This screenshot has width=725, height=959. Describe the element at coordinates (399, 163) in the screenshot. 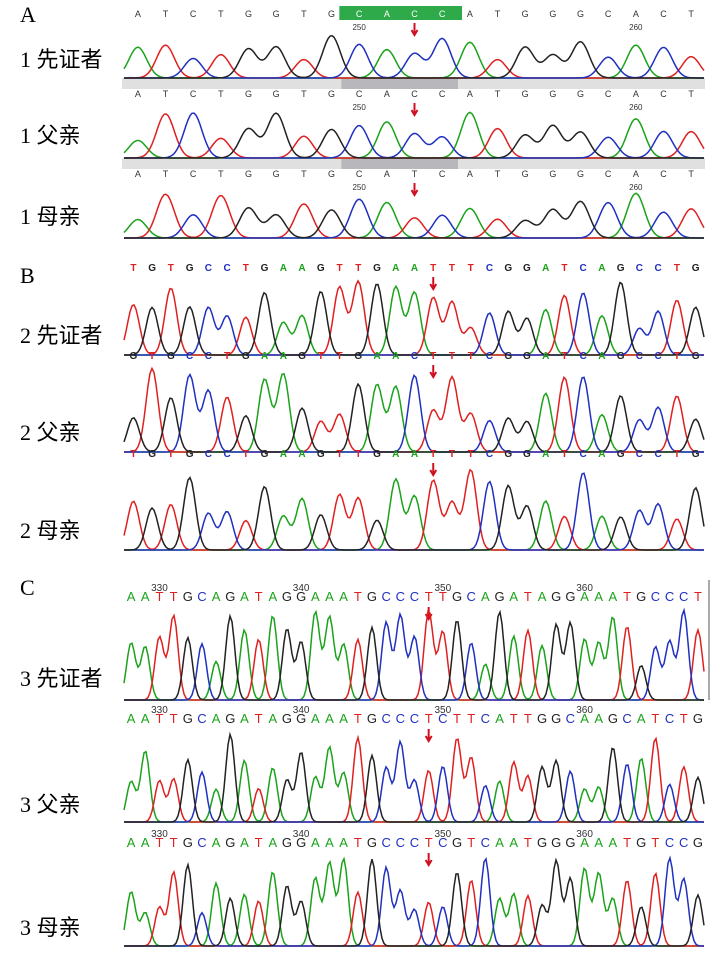

I see `bar-highlight` at that location.